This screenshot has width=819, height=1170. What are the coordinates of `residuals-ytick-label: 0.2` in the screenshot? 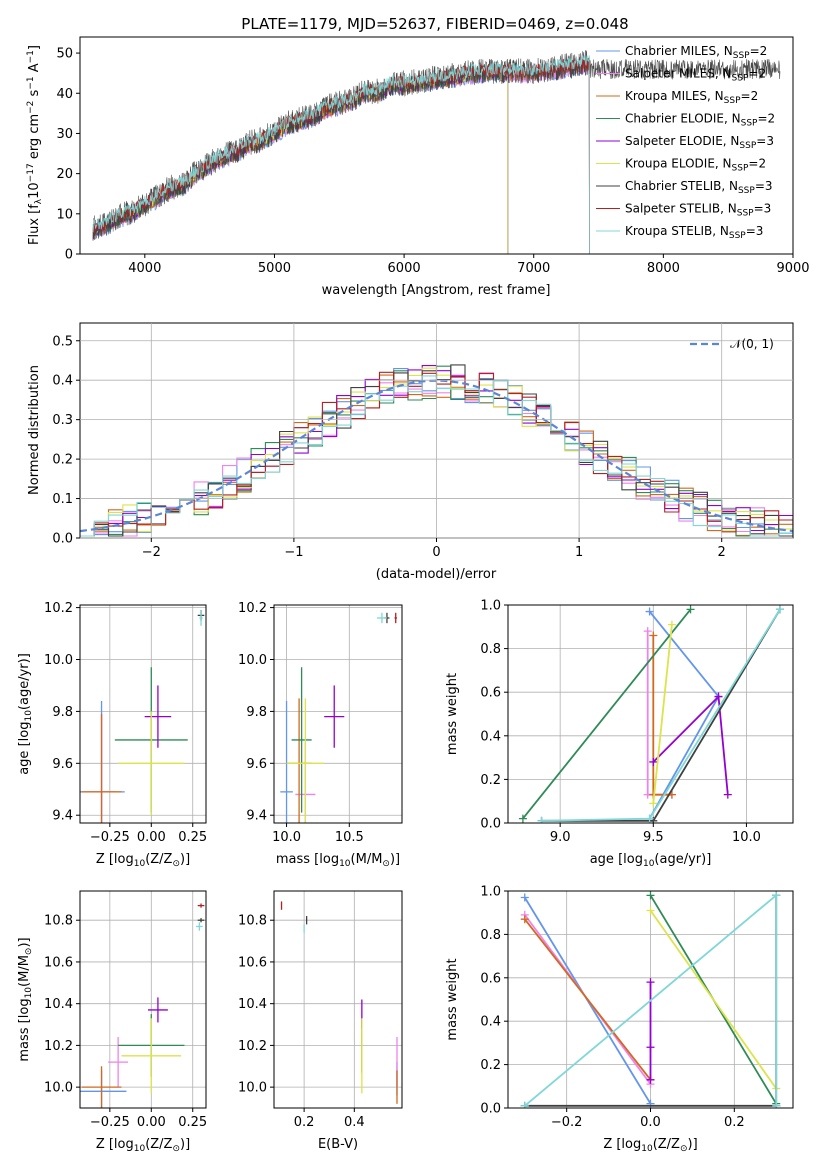 It's located at (62, 460).